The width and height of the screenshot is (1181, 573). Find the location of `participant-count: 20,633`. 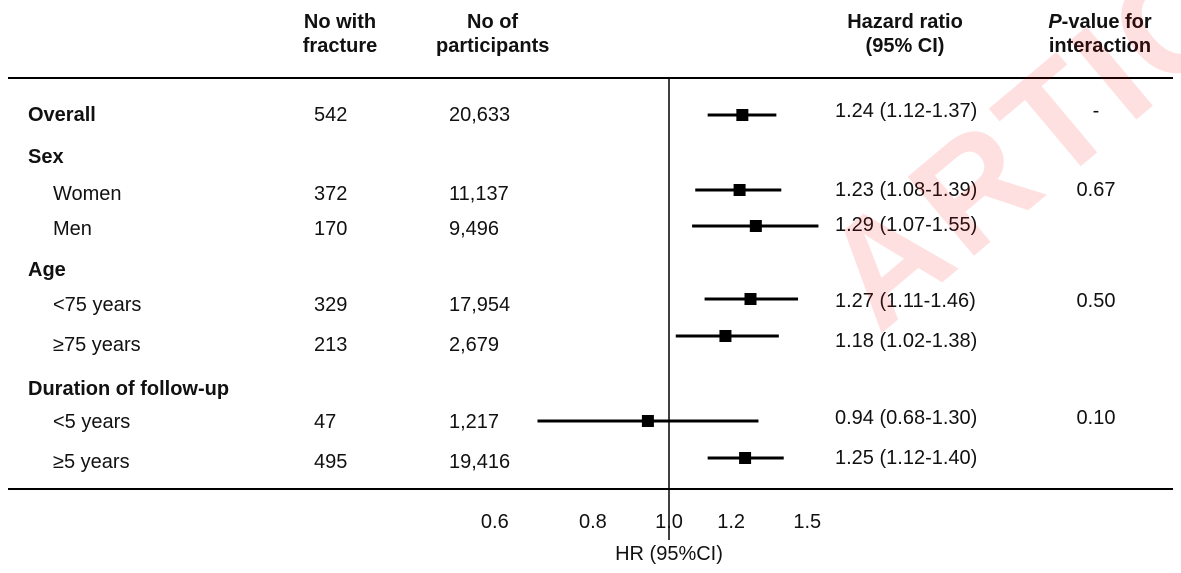

participant-count: 20,633 is located at coordinates (480, 115).